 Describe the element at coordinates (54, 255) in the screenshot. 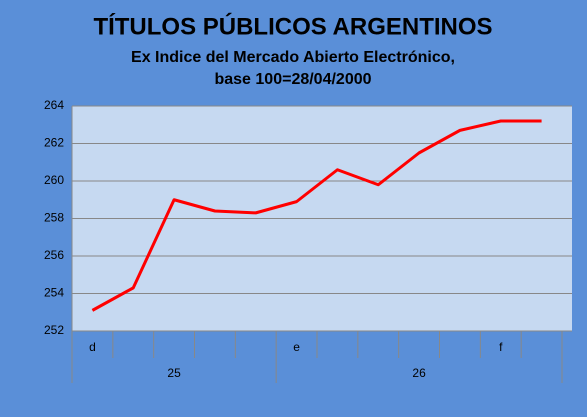

I see `y-tick-label: 256` at that location.